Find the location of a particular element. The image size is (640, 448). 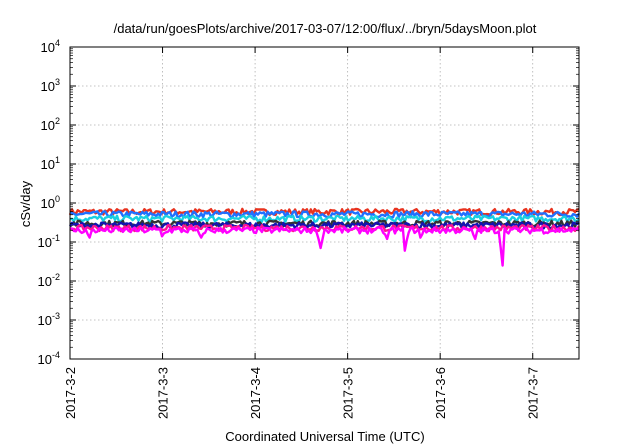

y-tick-exponent: -3 is located at coordinates (56, 316).